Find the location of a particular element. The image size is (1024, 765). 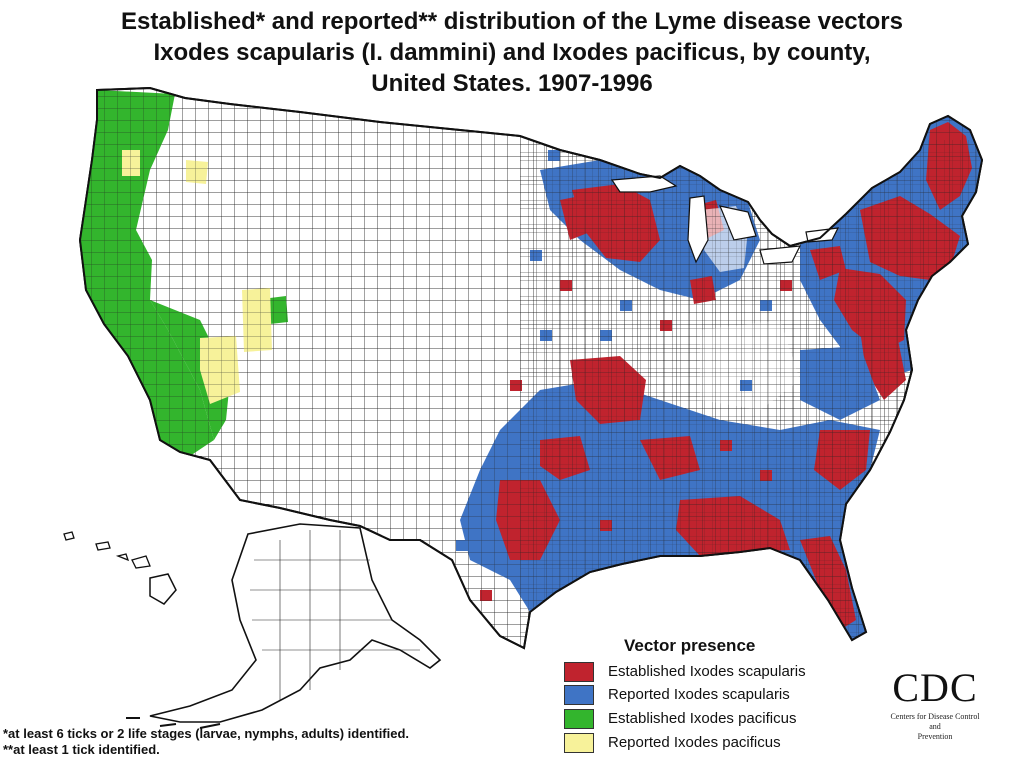

legend-label: Reported Ixodes pacificus is located at coordinates (694, 742).